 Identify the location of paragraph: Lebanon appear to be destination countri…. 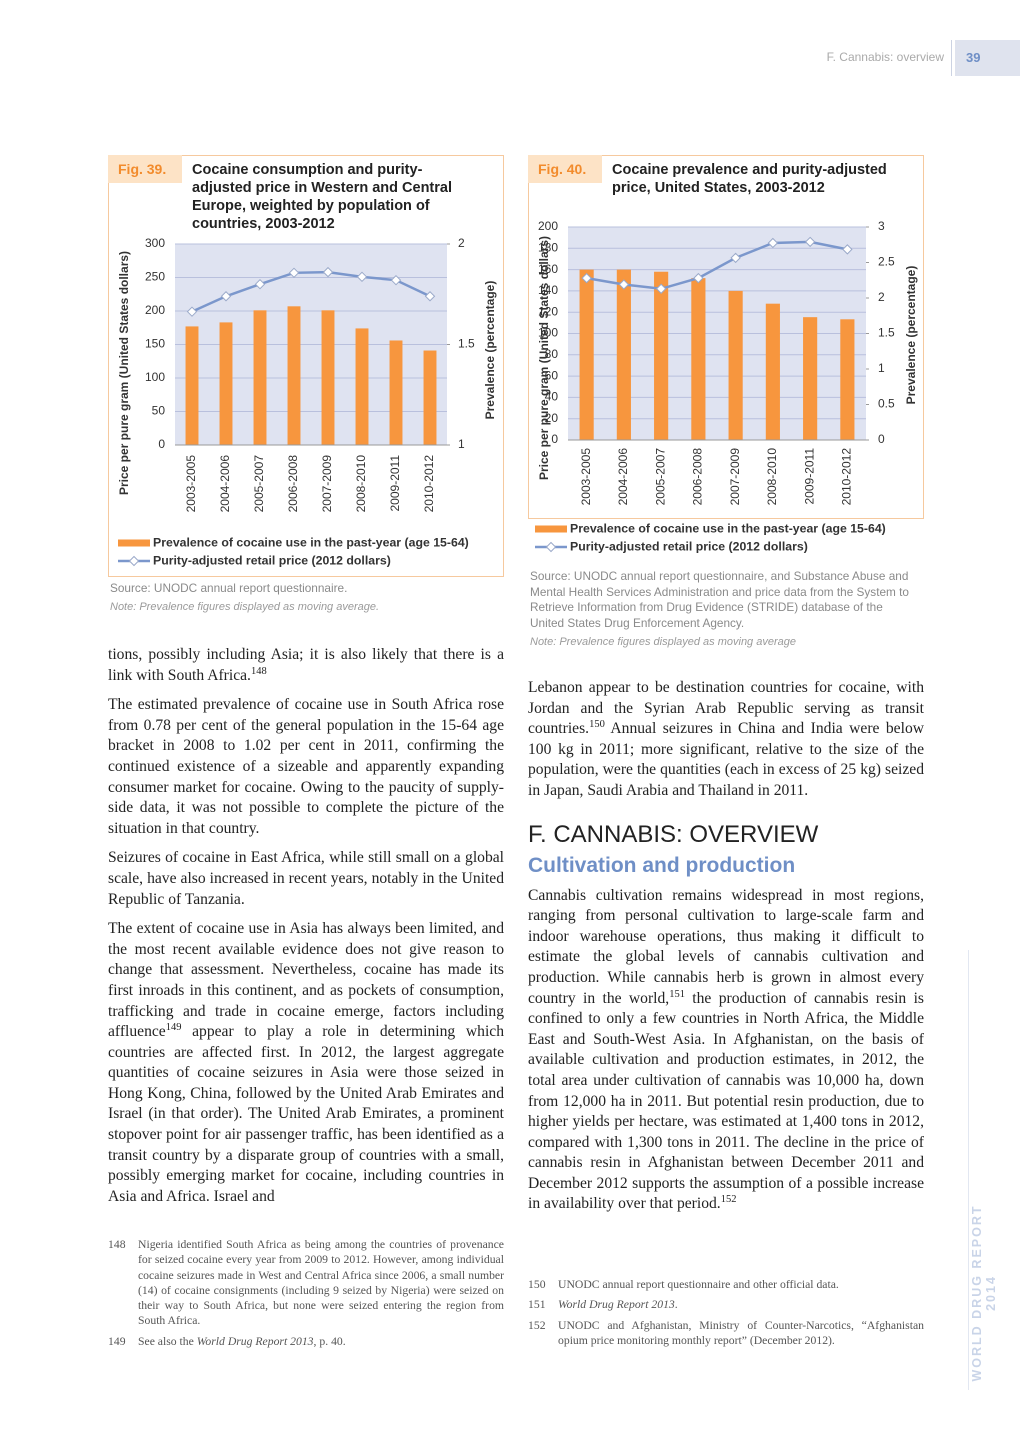
(726, 740).